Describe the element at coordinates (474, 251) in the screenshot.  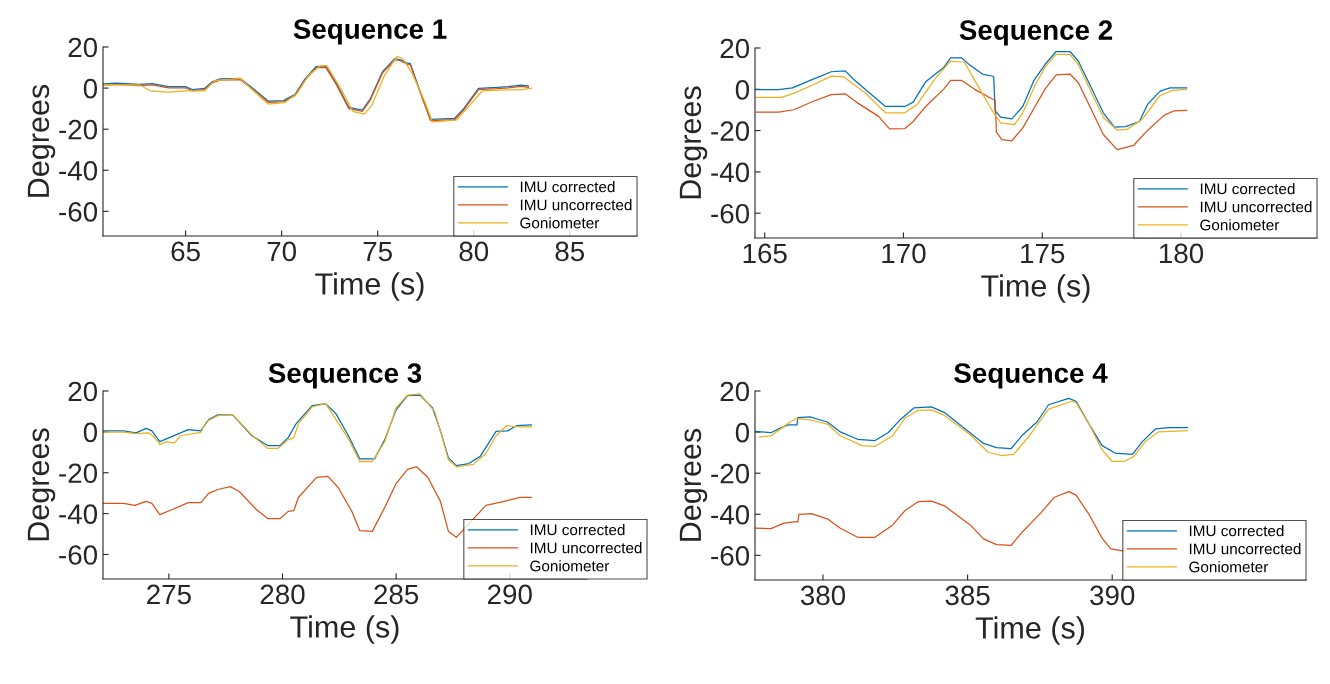
I see `x-tick-label: 80` at that location.